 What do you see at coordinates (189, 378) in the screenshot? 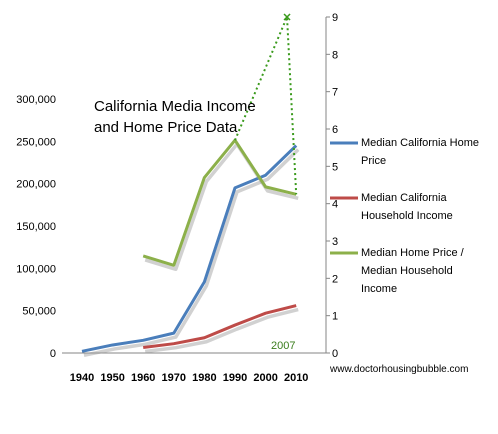
I see `x-axis-ticks: 1940 1950 1960 1970 1980 1990 2000 2010` at bounding box center [189, 378].